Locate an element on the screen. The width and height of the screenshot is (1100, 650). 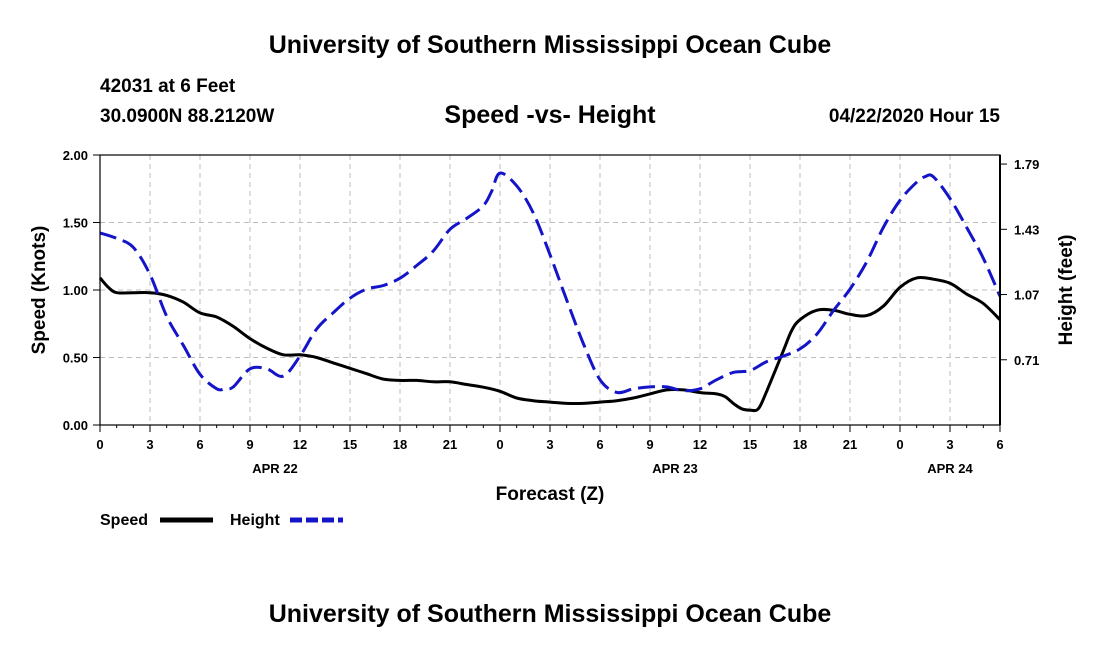
forecast-date-label: 04/22/2020 Hour 15 is located at coordinates (914, 116).